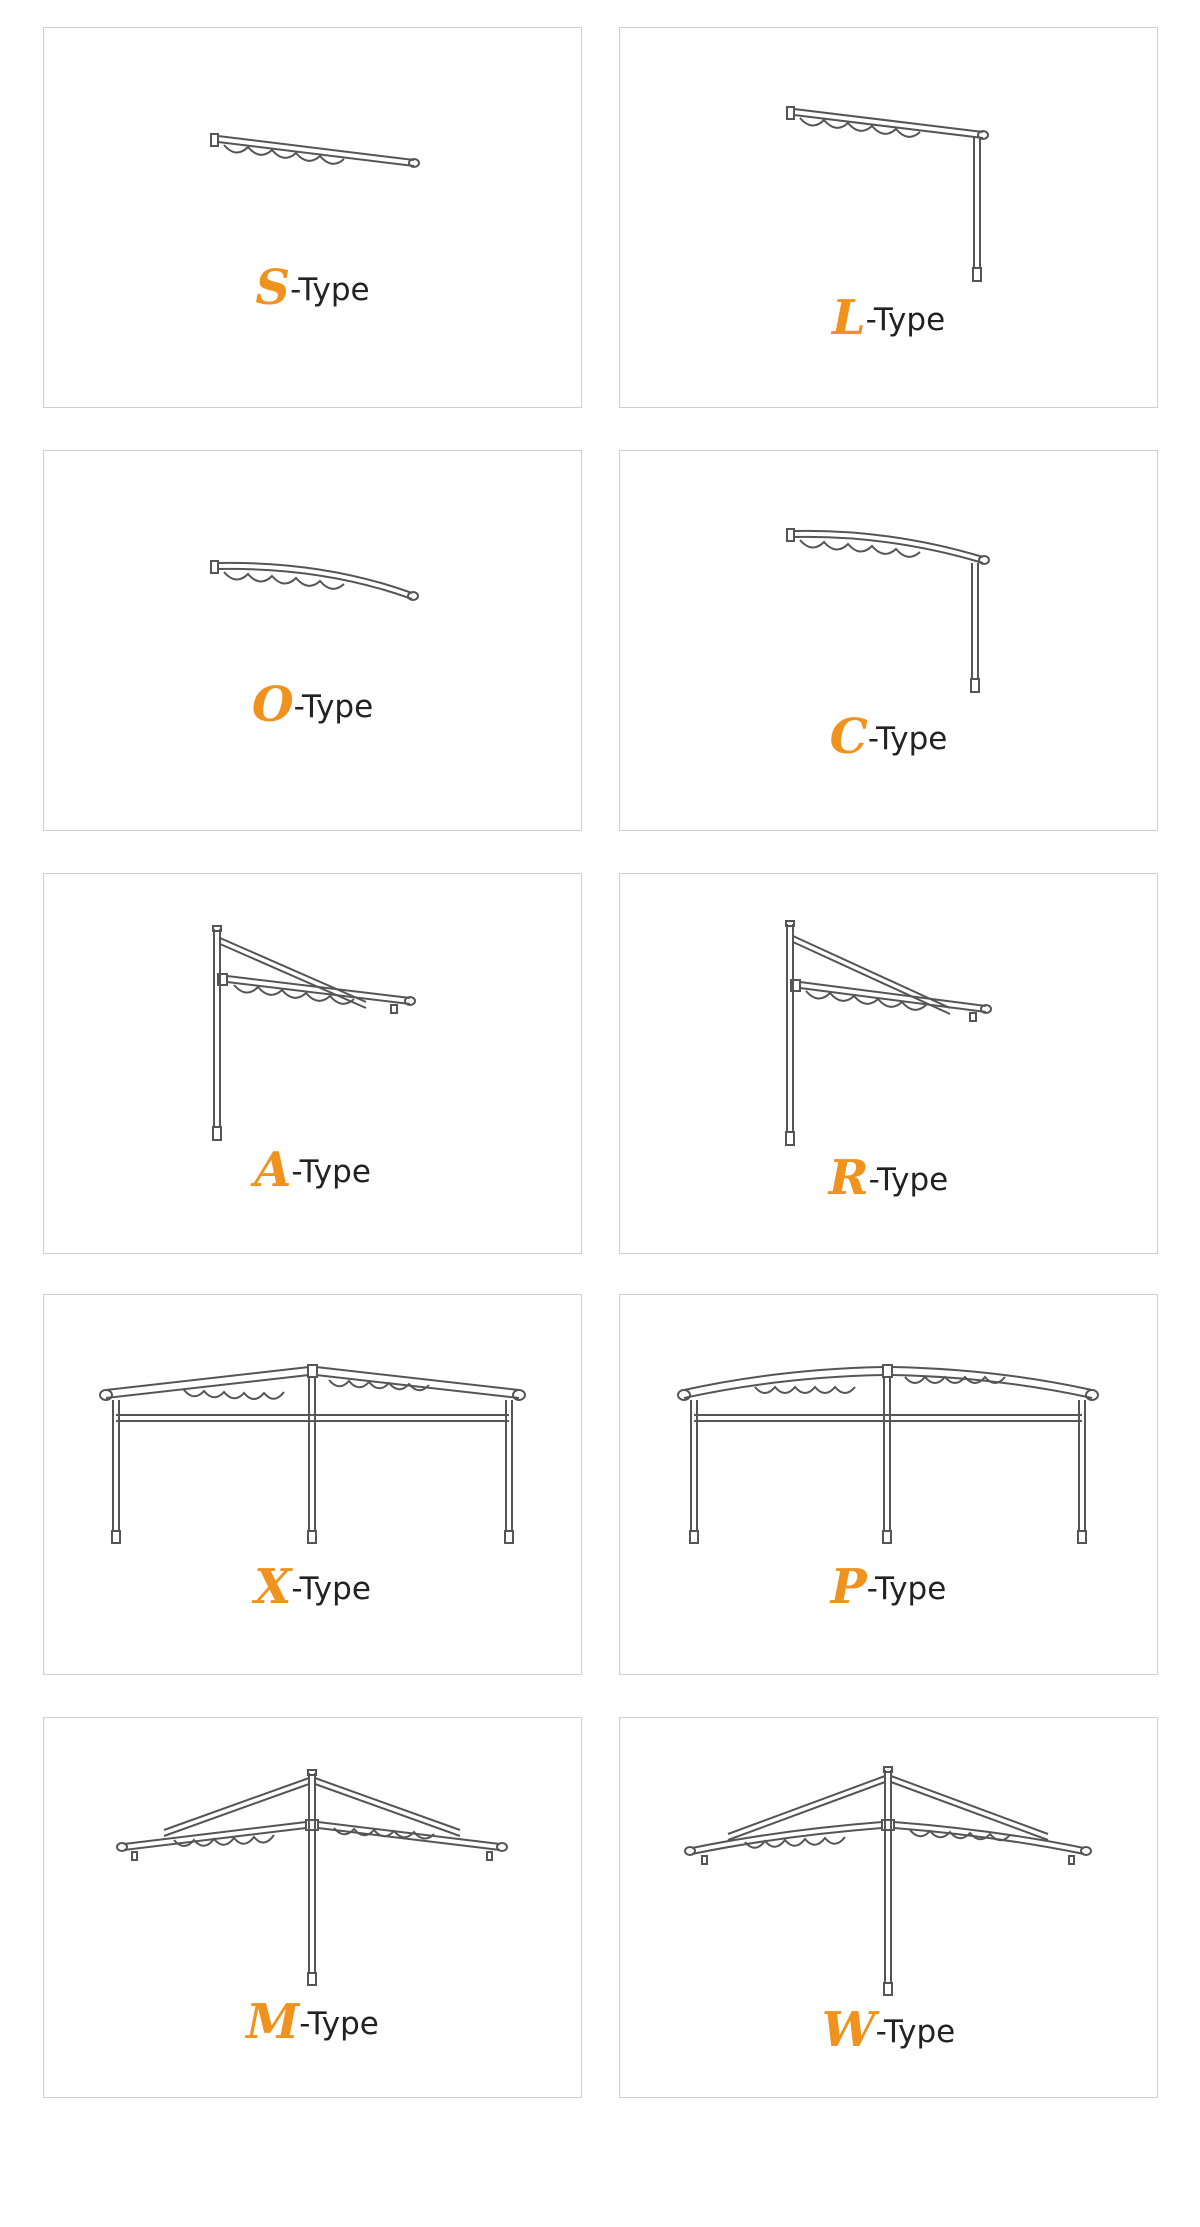 This screenshot has width=1200, height=2227. I want to click on p-type-awning-icon, so click(888, 1454).